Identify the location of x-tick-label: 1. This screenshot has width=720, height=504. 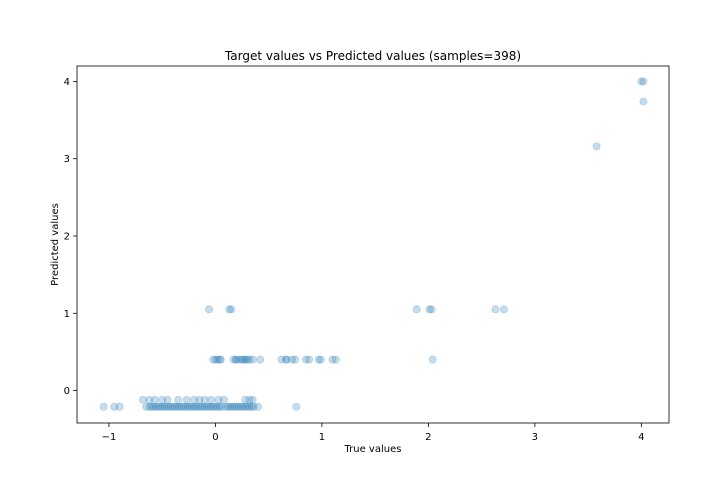
(322, 437).